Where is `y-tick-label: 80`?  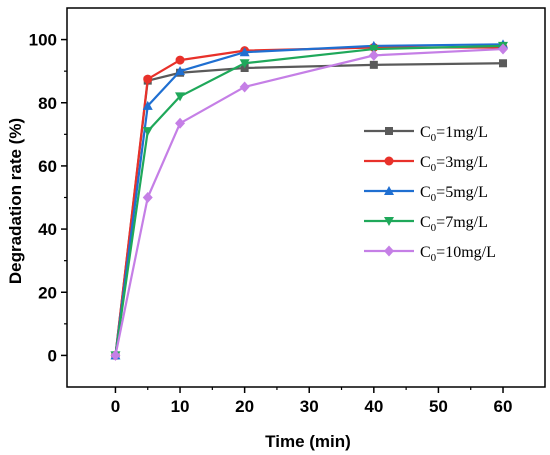 y-tick-label: 80 is located at coordinates (47, 103).